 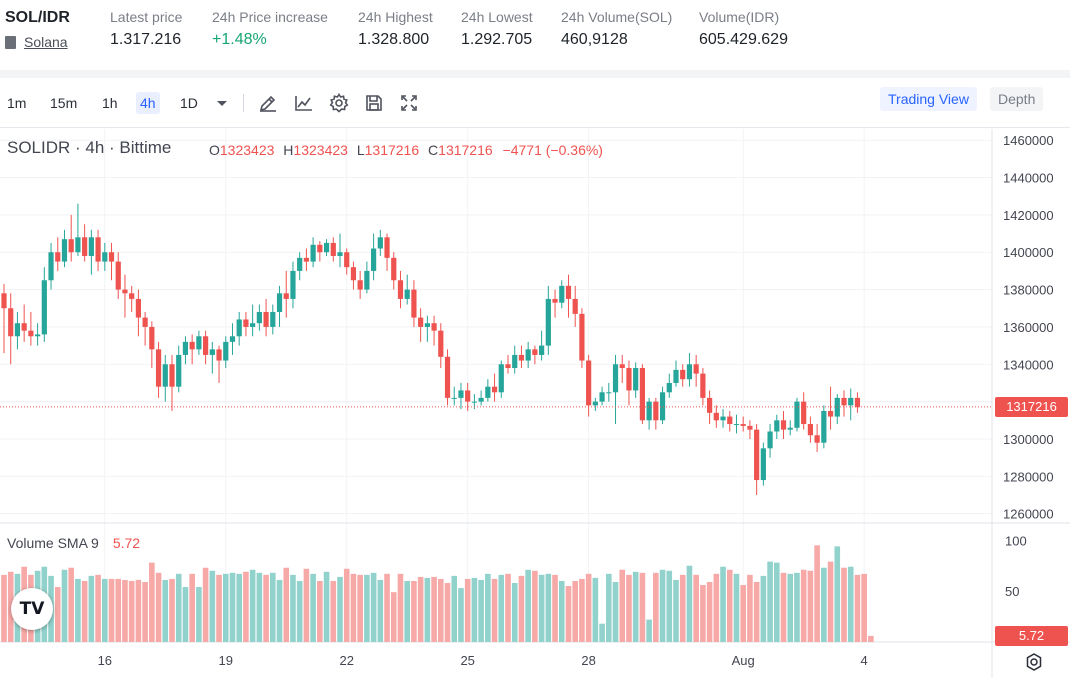 I want to click on pencil-icon, so click(x=268, y=103).